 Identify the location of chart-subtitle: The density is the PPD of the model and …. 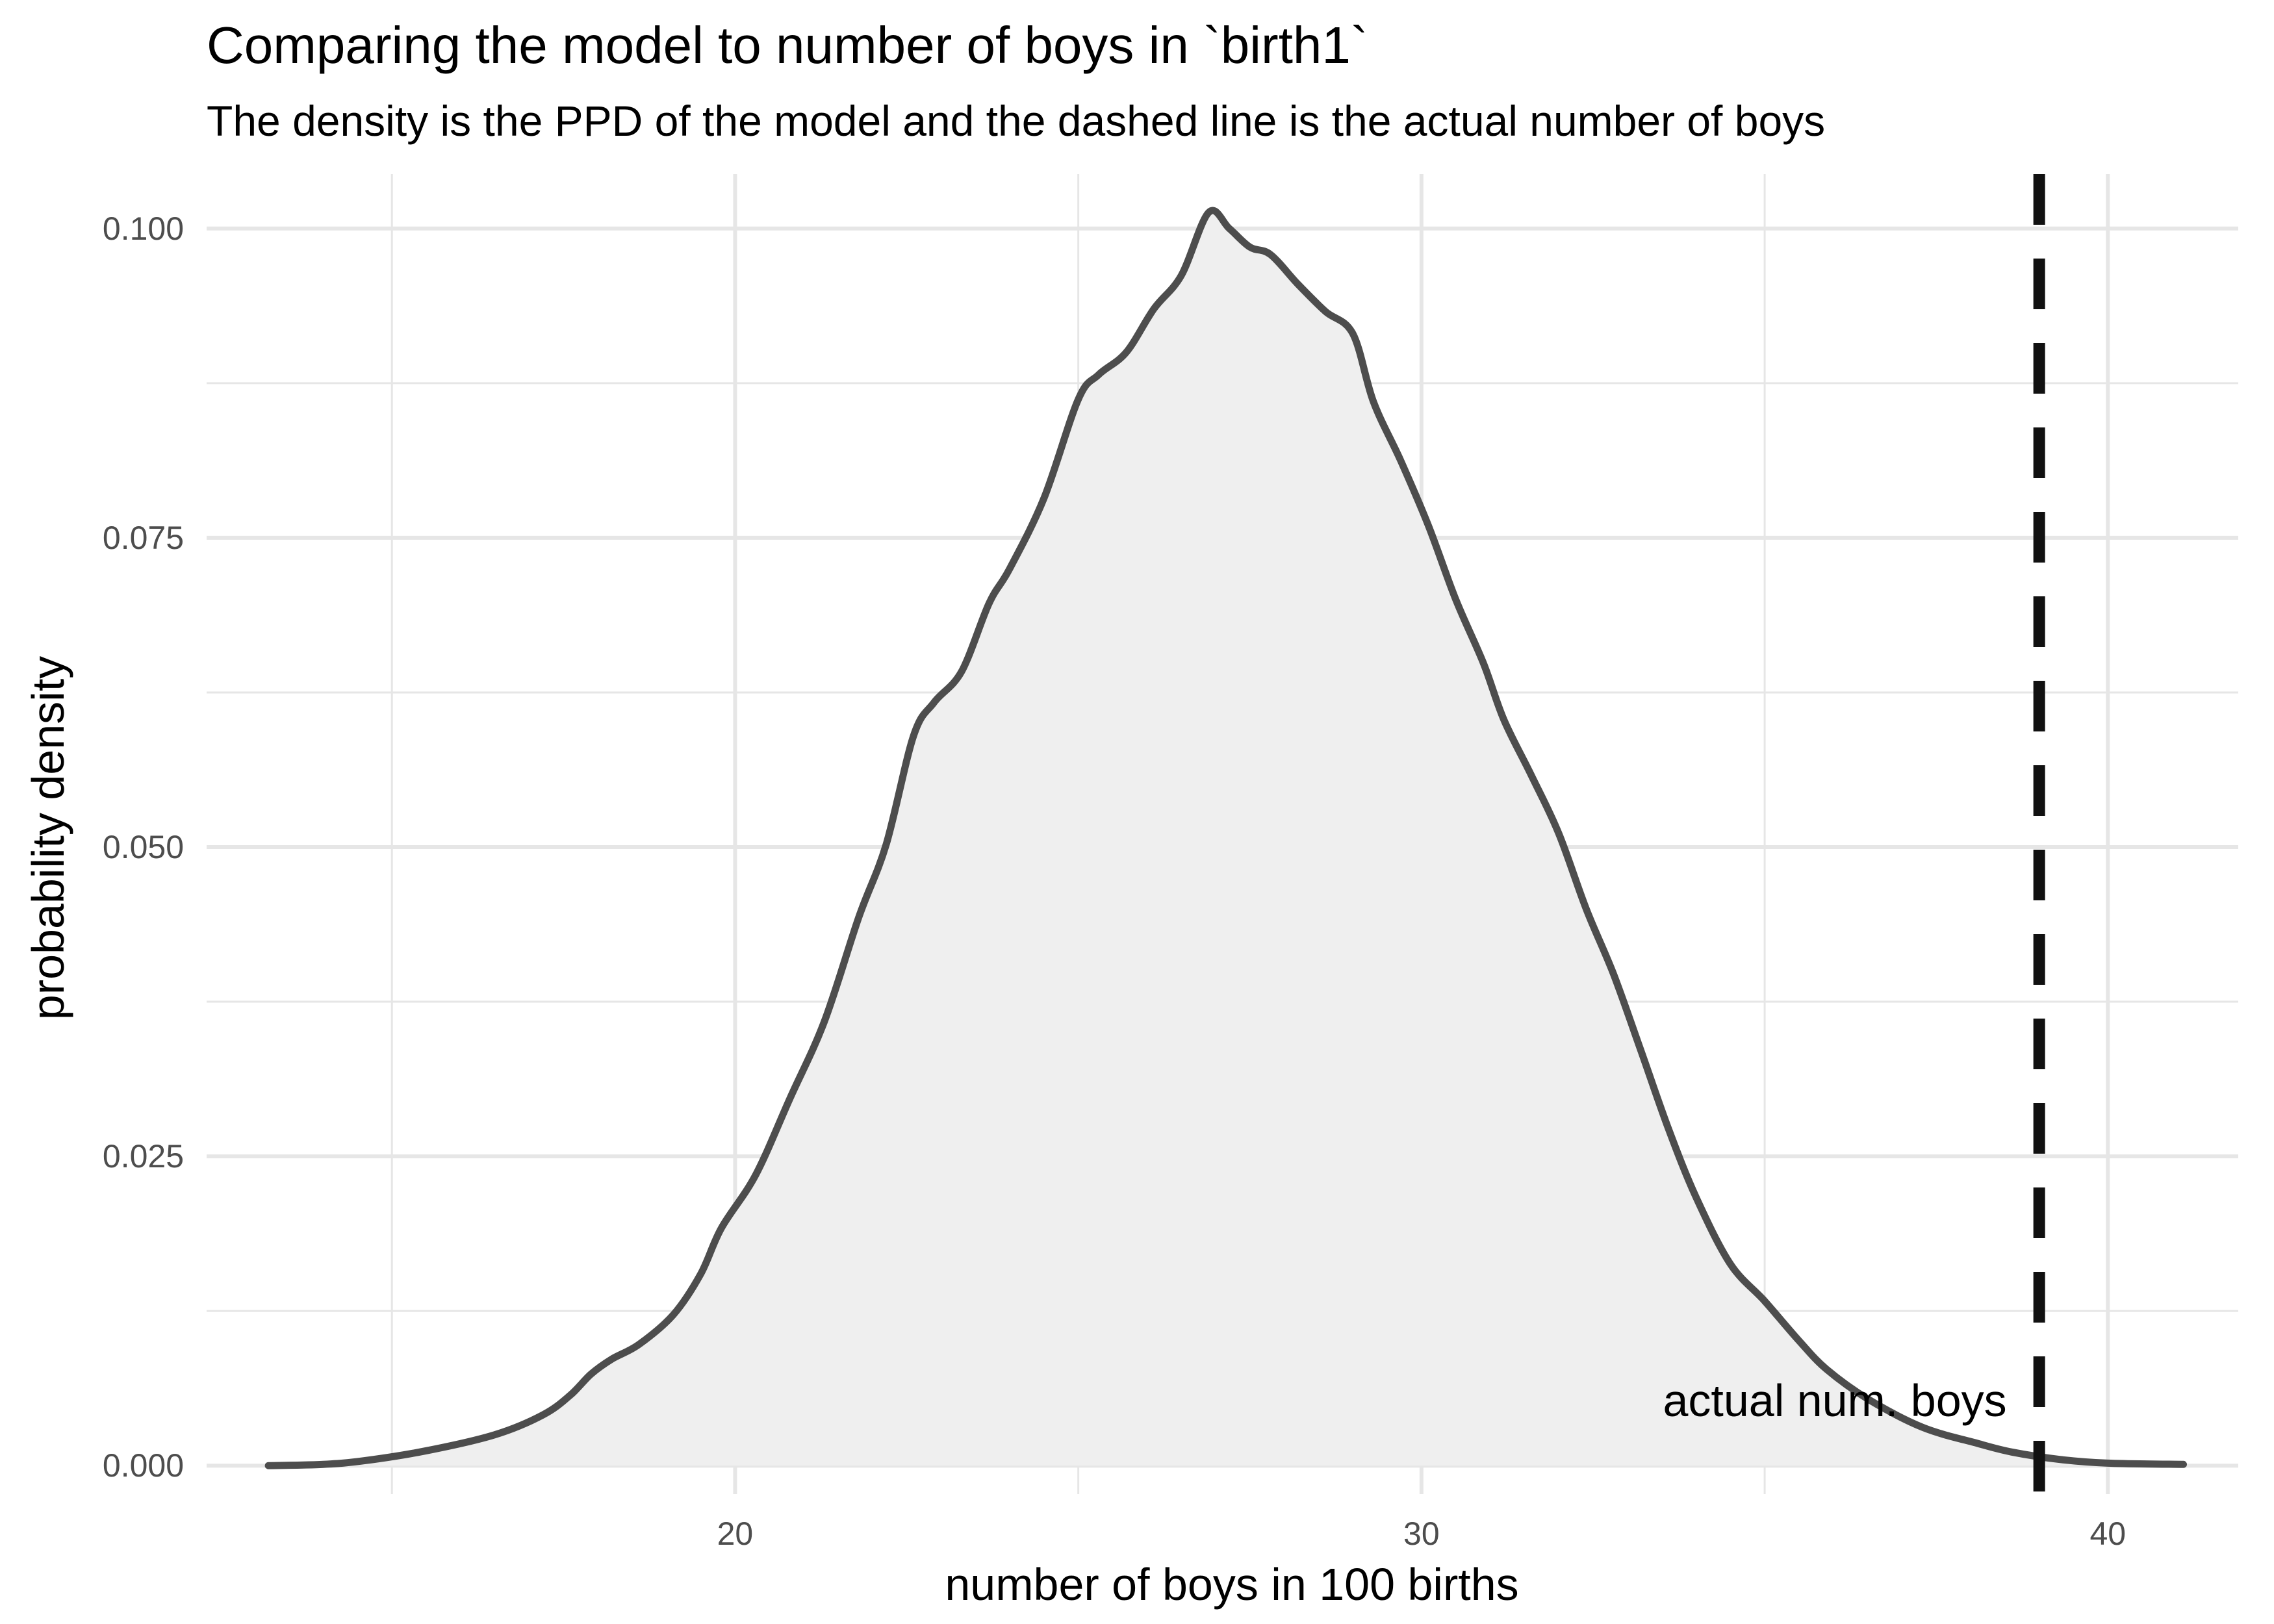
(1016, 121).